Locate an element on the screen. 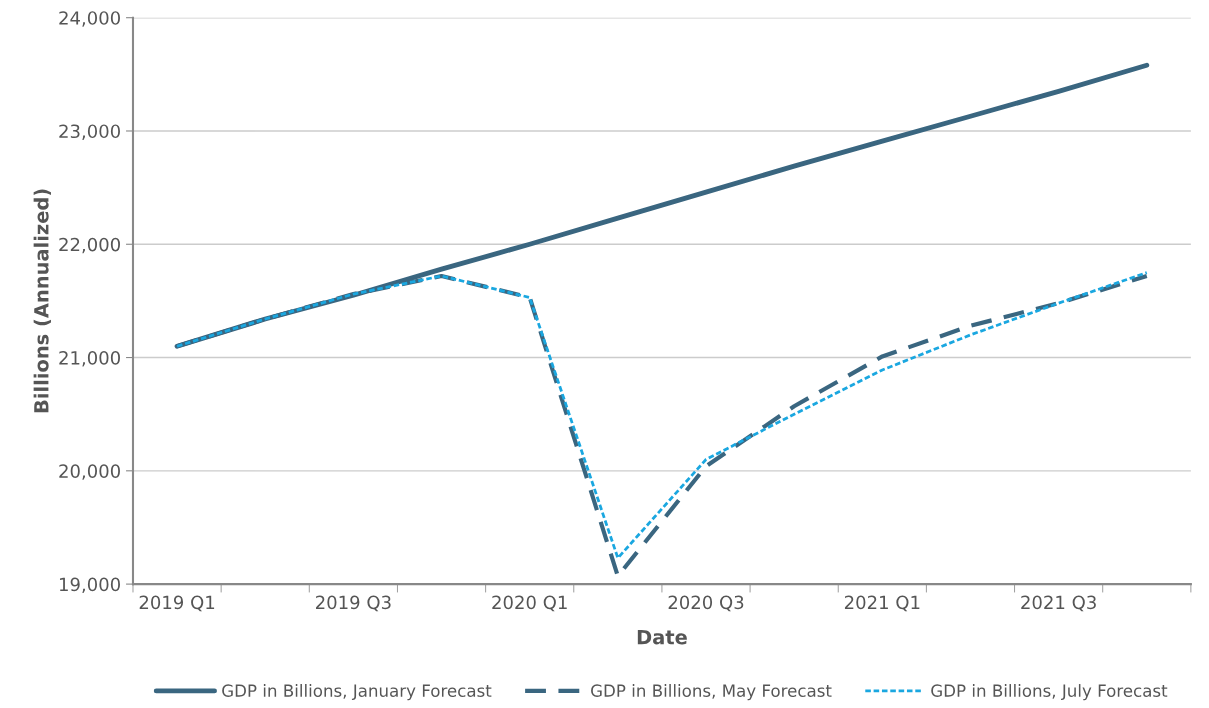  y-tick-label: 23,000 is located at coordinates (89, 132).